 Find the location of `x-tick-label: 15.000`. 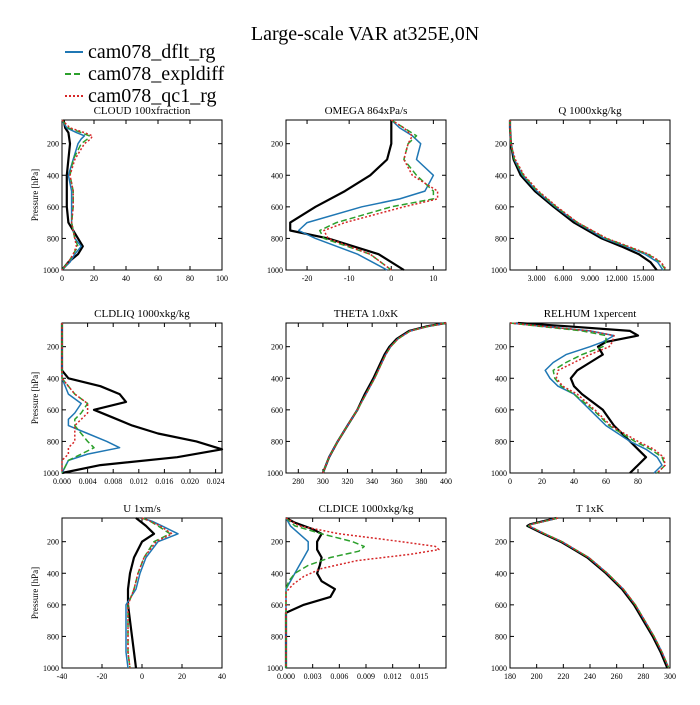

x-tick-label: 15.000 is located at coordinates (643, 278).